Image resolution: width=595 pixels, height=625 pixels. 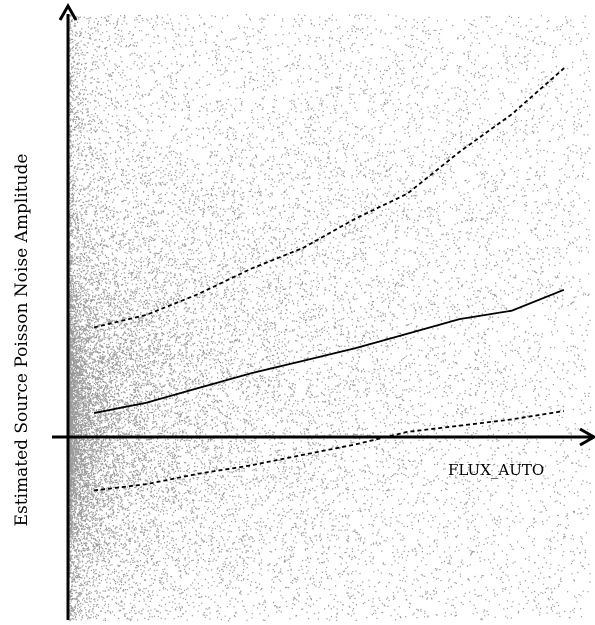 I want to click on x-axis-label: FLUX_AUTO, so click(x=496, y=470).